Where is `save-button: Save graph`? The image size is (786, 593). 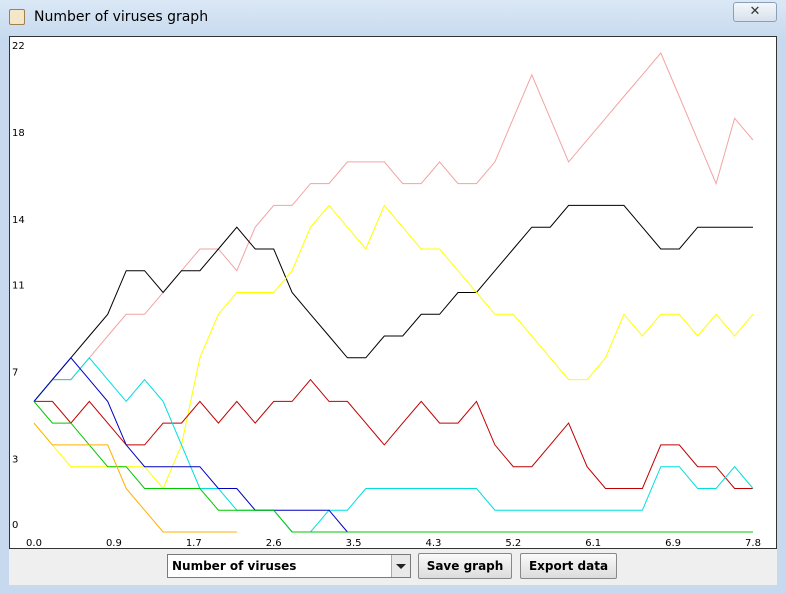
save-button: Save graph is located at coordinates (465, 566).